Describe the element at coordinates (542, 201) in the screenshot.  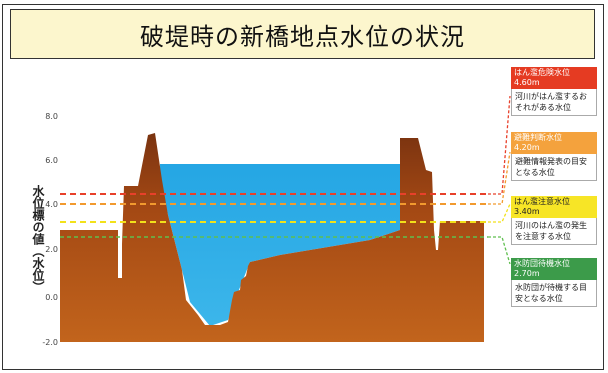
I see `legend-caution-name: はん濫注意水位` at that location.